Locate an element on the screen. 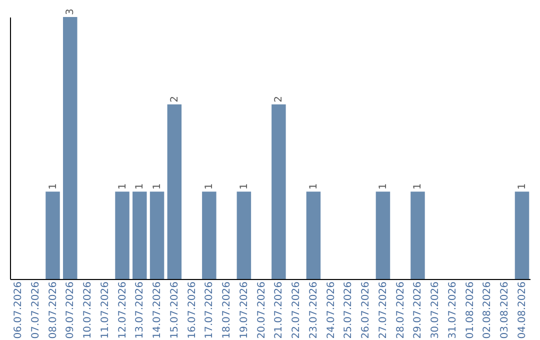  x-tick-label: 26.07.2026 is located at coordinates (366, 310).